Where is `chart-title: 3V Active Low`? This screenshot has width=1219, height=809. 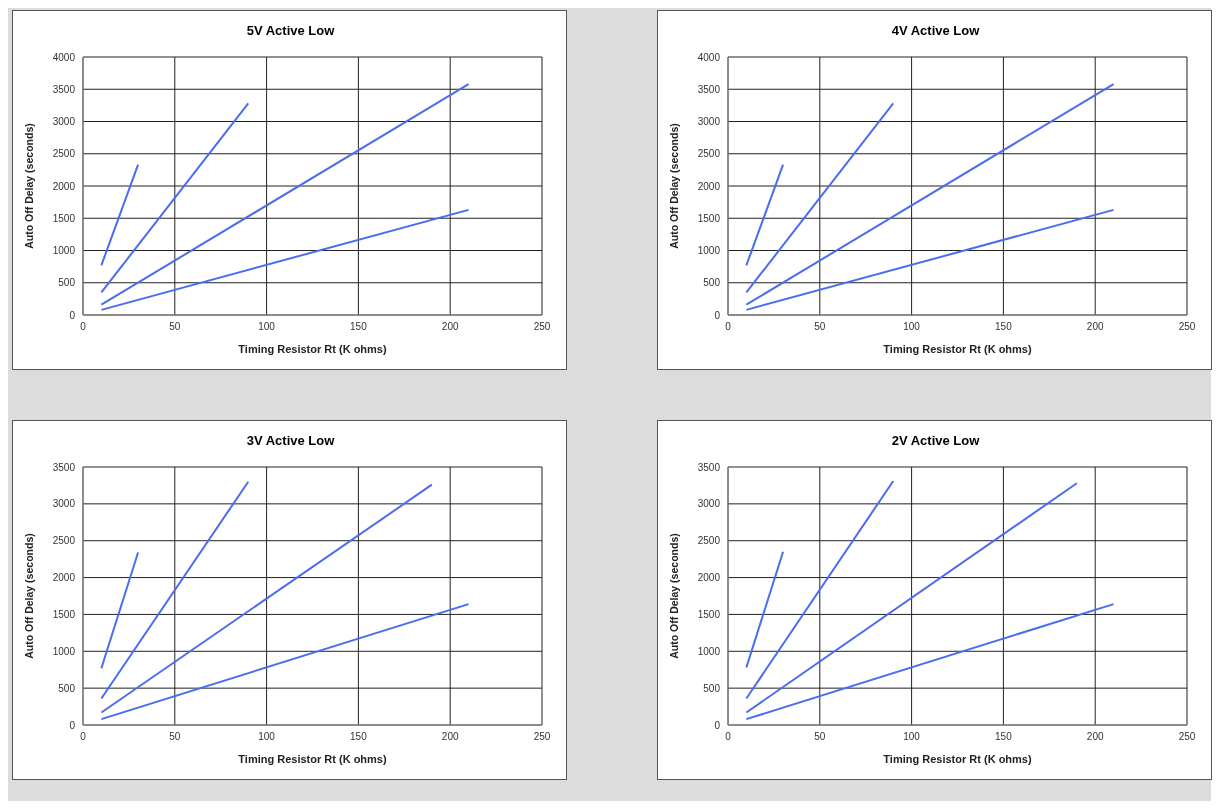 chart-title: 3V Active Low is located at coordinates (290, 440).